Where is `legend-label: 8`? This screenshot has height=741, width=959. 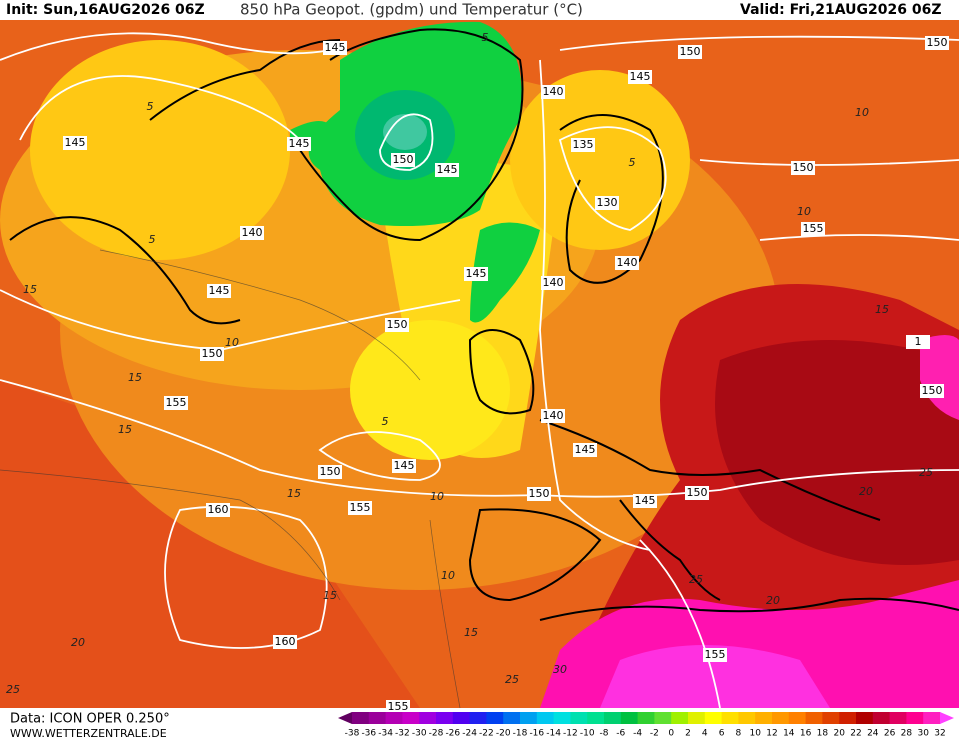
legend-label: 8 is located at coordinates (739, 734).